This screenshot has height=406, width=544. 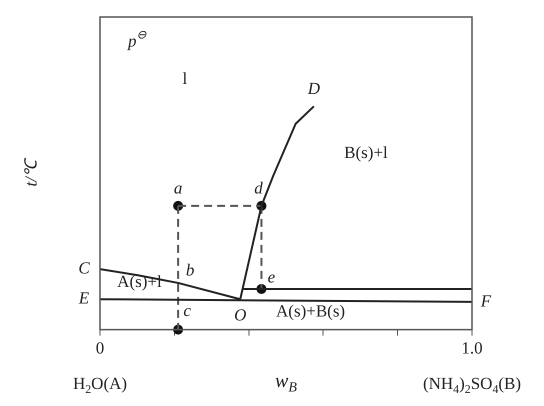 What do you see at coordinates (137, 38) in the screenshot?
I see `text: p⊖` at bounding box center [137, 38].